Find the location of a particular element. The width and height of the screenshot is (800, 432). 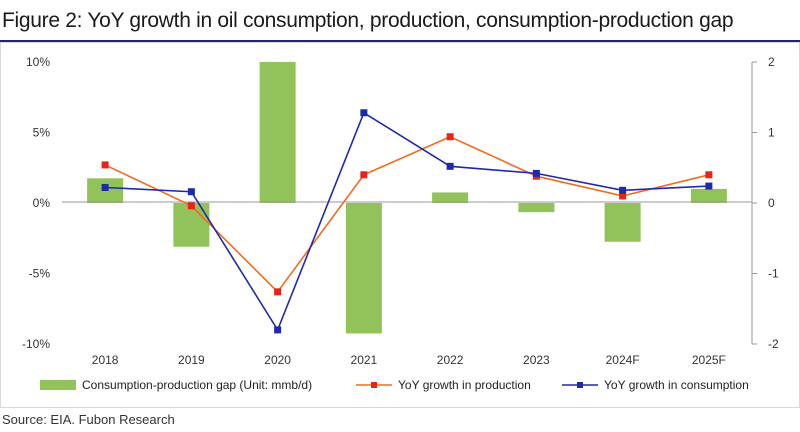

left-tick-label: 5% is located at coordinates (42, 133).